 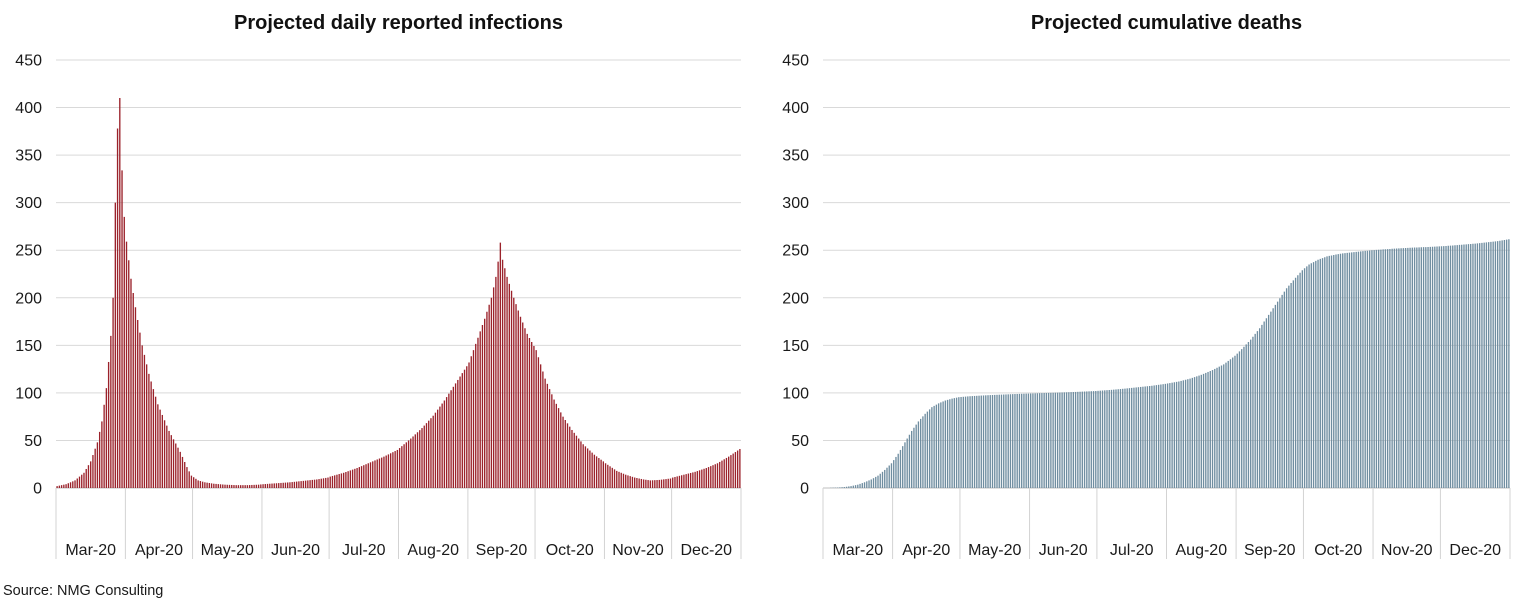 I want to click on deaths-chart-title: Projected cumulative deaths, so click(x=1166, y=23).